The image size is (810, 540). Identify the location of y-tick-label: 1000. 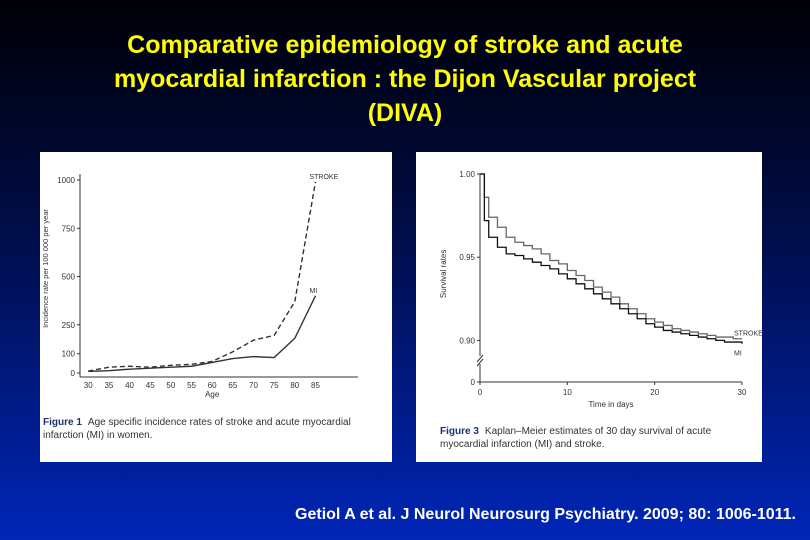
(66, 180).